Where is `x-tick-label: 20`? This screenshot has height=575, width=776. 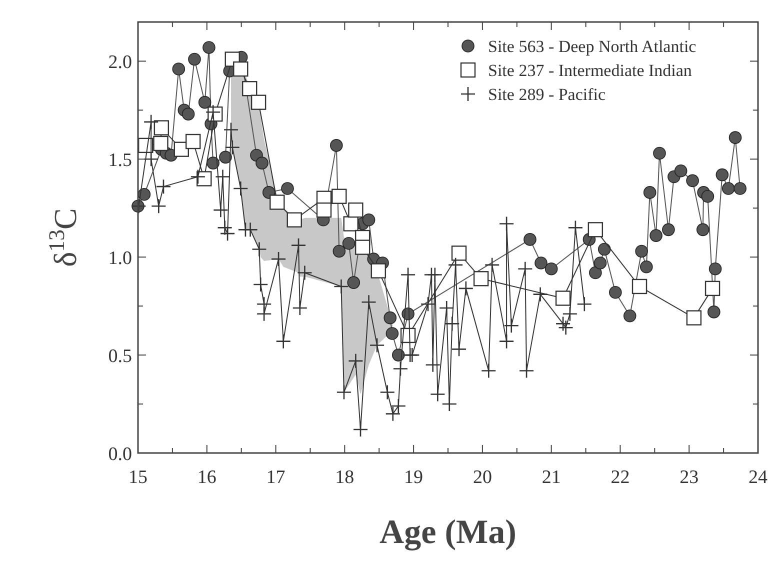
x-tick-label: 20 is located at coordinates (482, 477).